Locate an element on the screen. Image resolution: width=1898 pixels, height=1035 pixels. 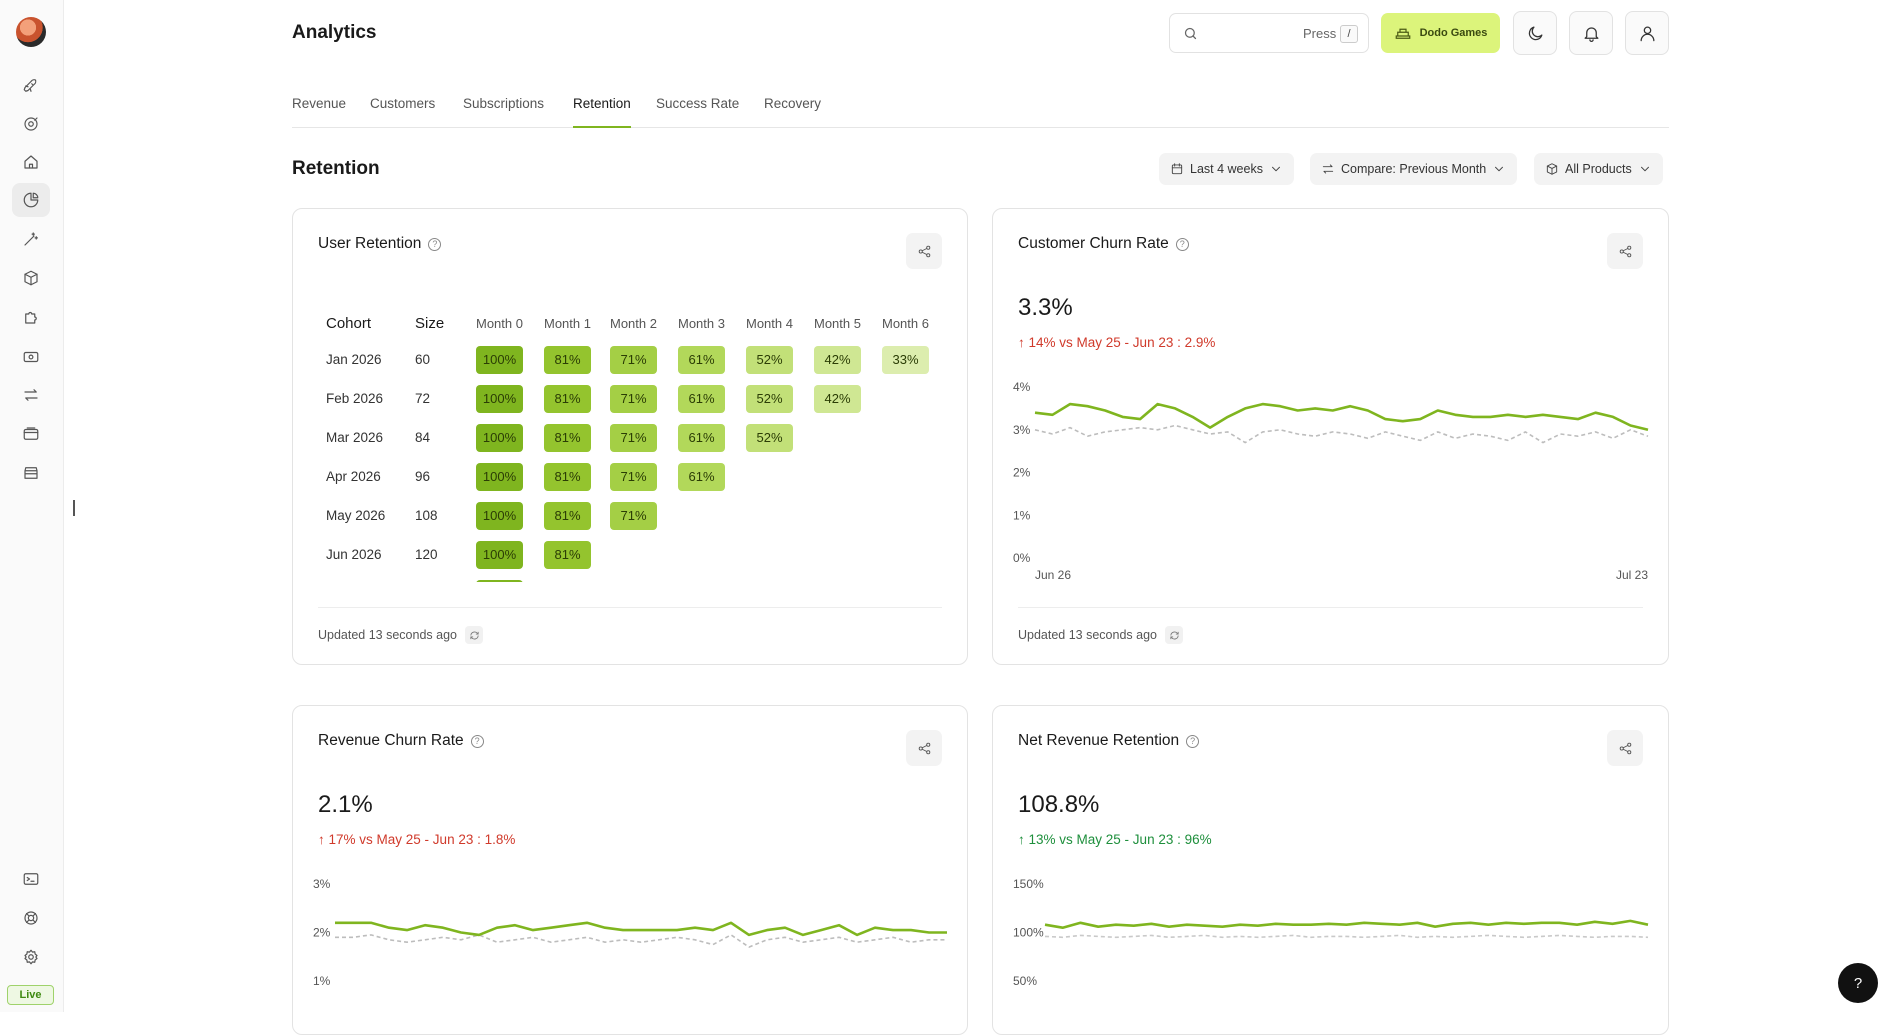
cohort-row: Mar 2026 84 100% 81% 71% 61% 52% is located at coordinates (638, 437).